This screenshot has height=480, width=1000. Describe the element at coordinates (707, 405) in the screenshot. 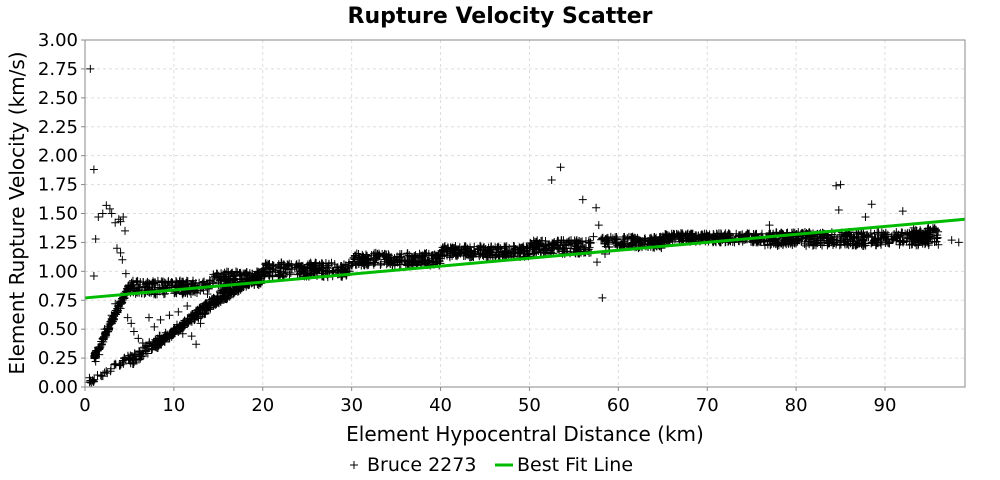

I see `x-tick-label: 70` at that location.